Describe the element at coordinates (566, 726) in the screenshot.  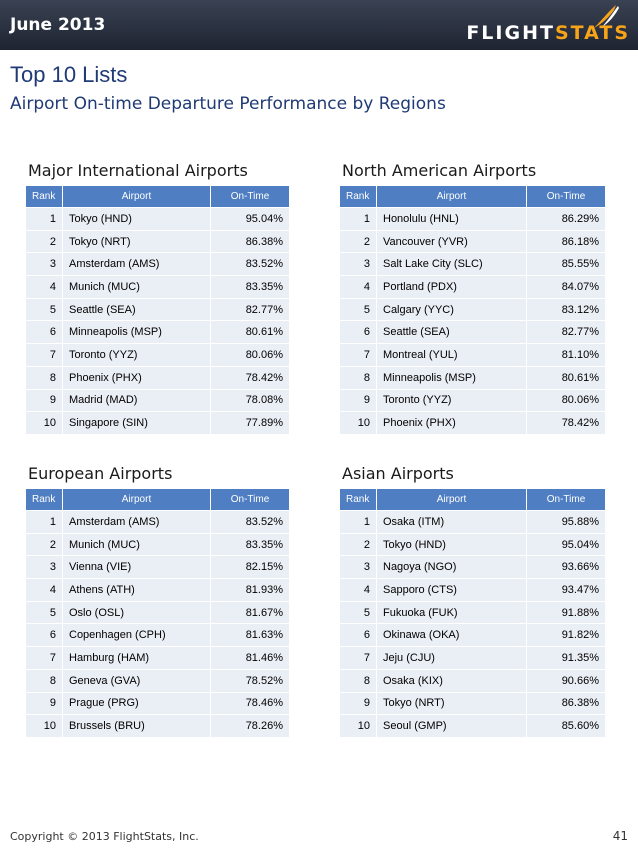
I see `on-time-cell: 85.60%` at that location.